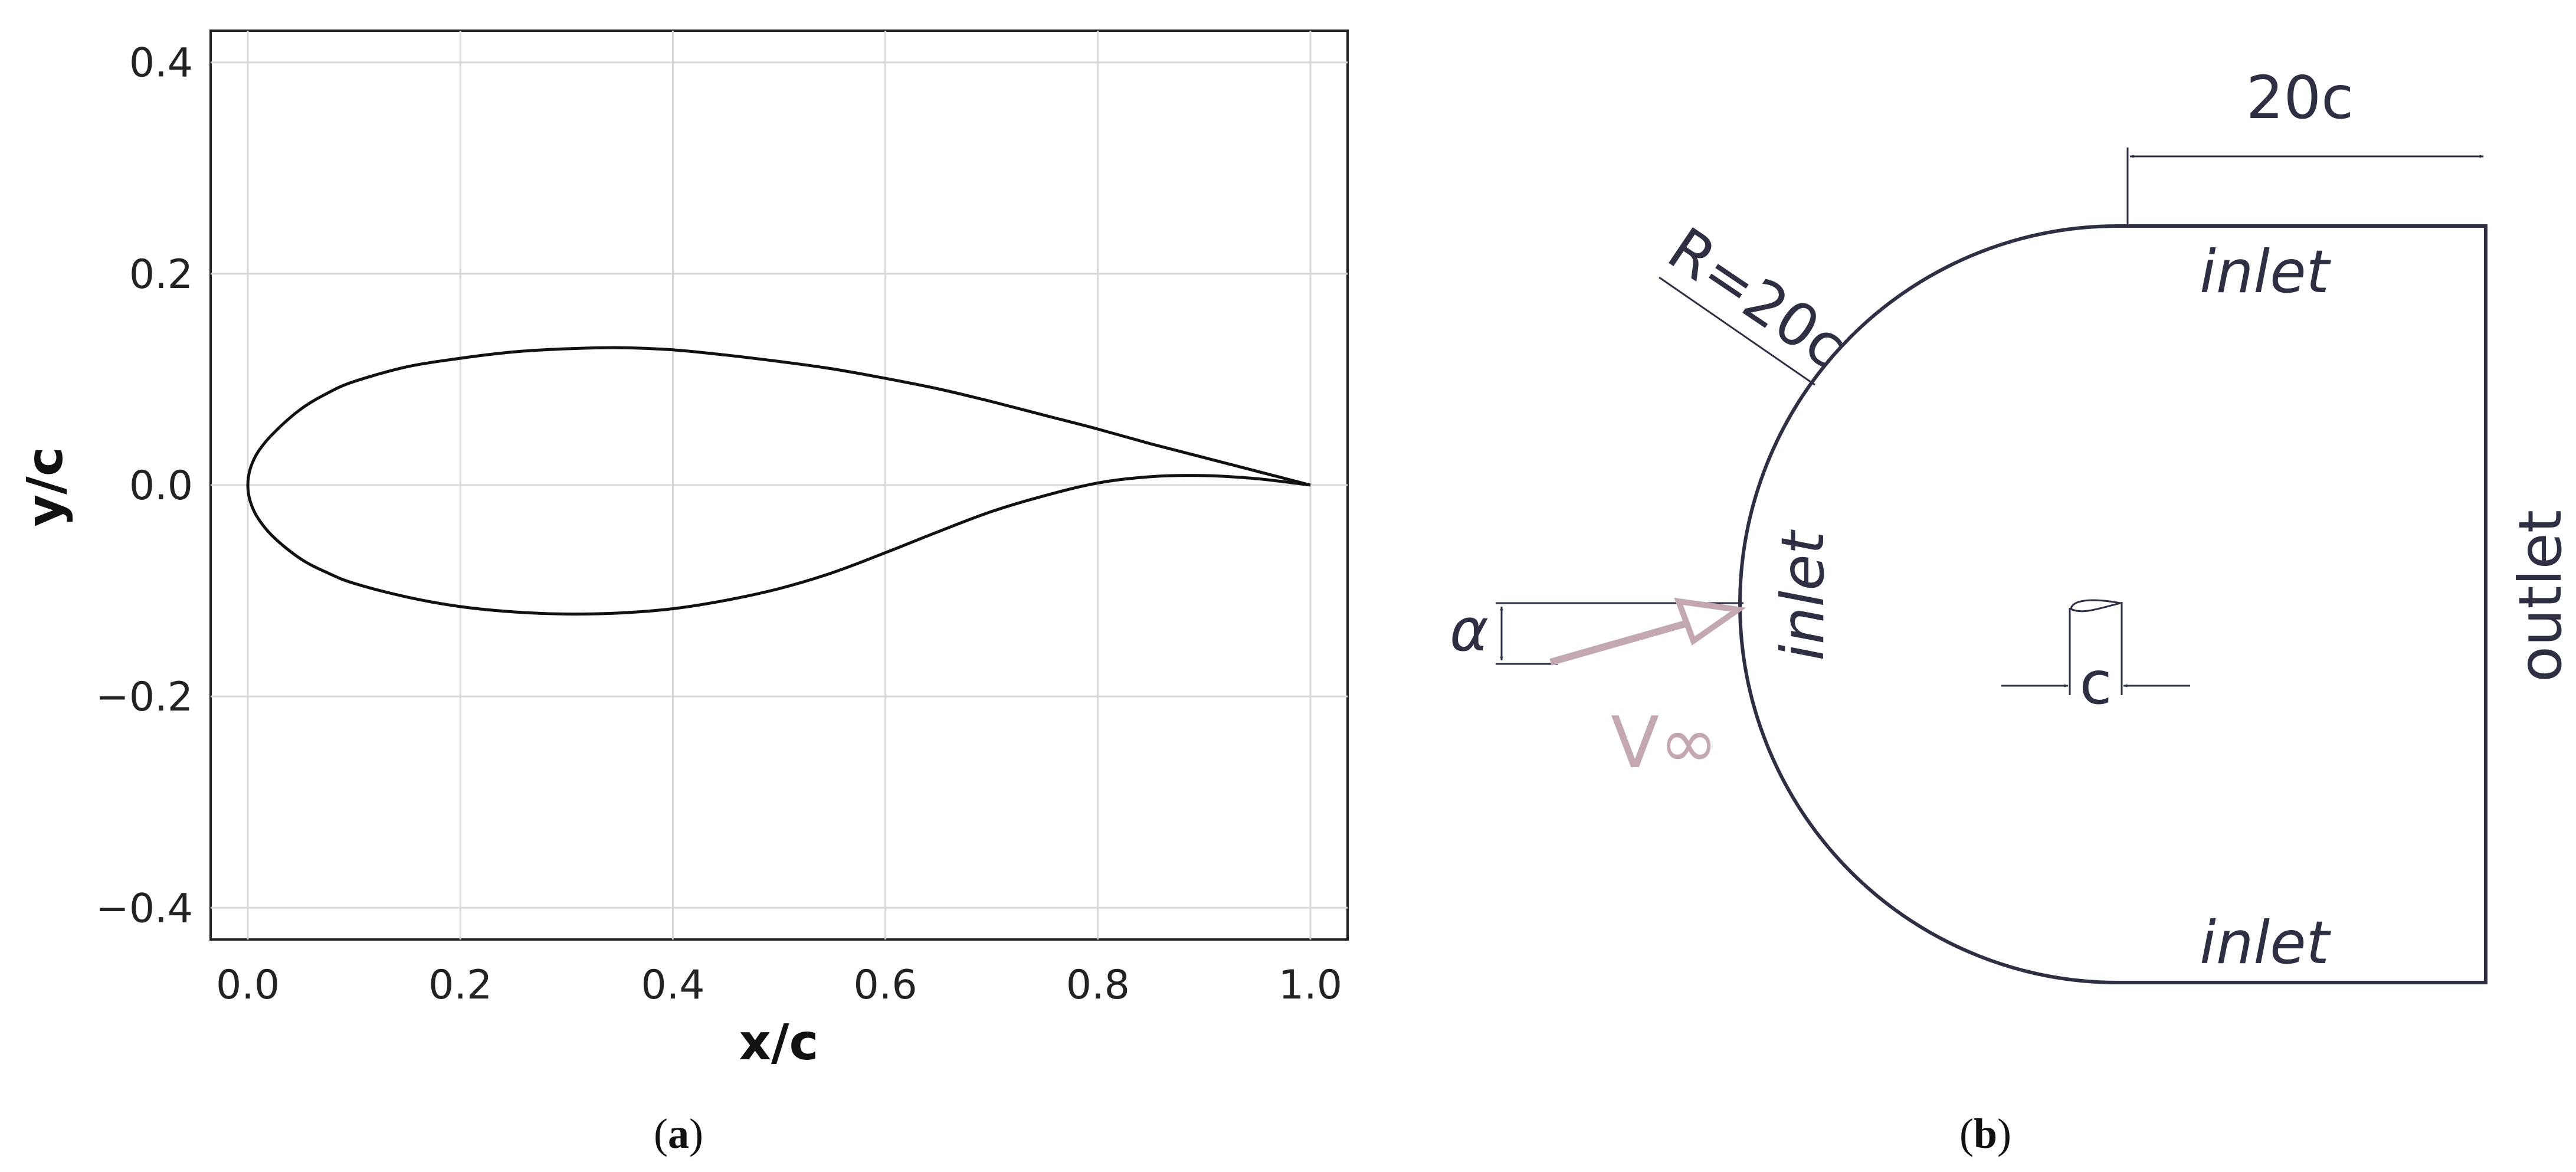  Describe the element at coordinates (161, 274) in the screenshot. I see `y-tick-label: 0.2` at that location.